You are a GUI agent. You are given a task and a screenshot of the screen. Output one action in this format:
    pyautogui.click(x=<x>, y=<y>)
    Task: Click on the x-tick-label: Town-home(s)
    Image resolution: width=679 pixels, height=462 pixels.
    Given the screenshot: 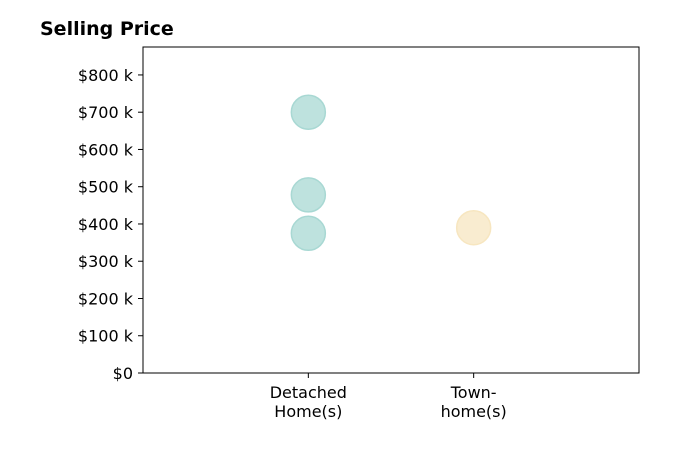 What is the action you would take?
    pyautogui.click(x=474, y=402)
    